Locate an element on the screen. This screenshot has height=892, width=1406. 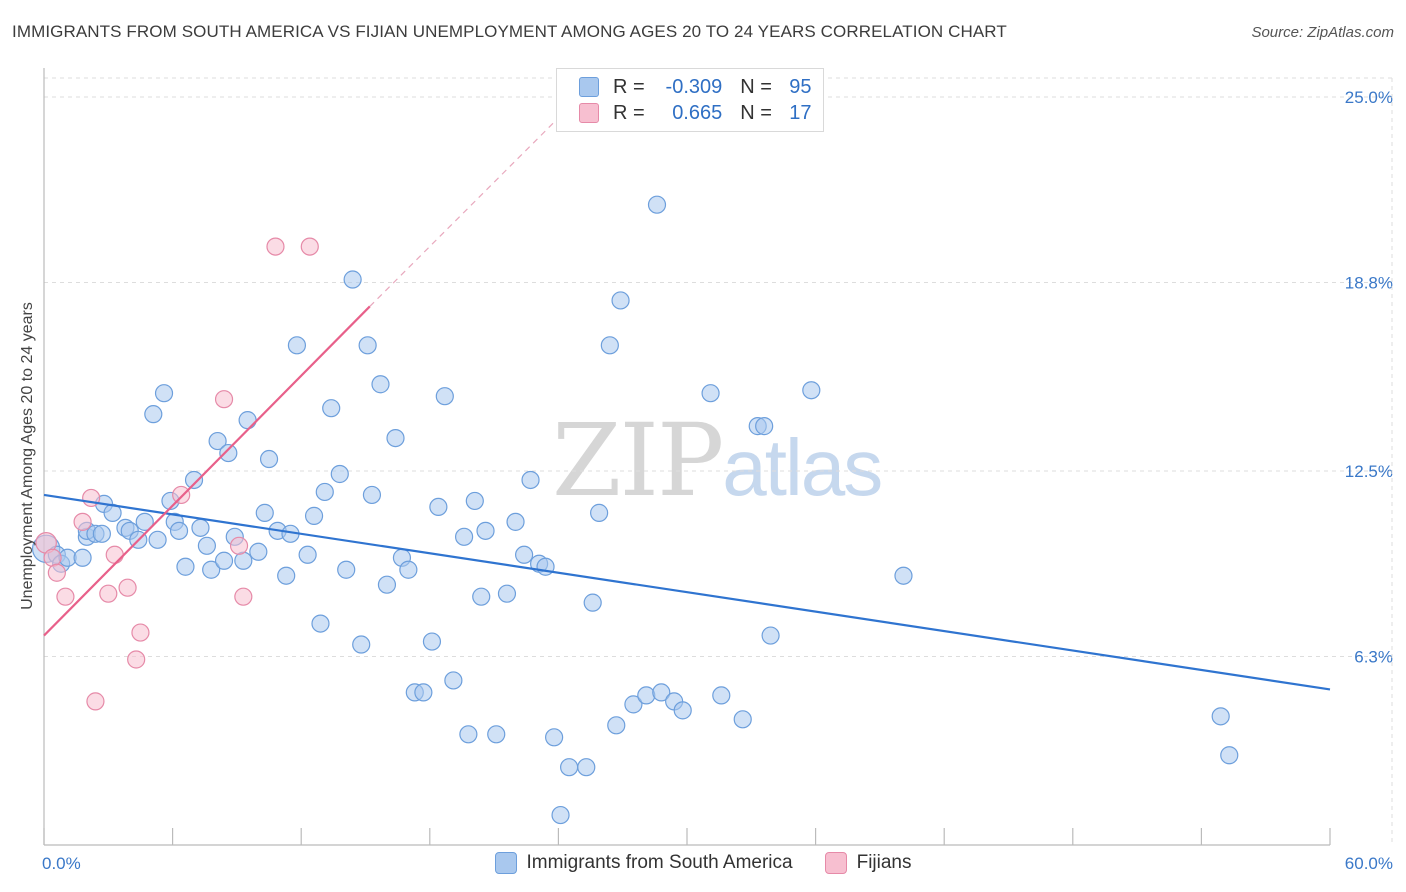
y-tick-label: 18.8% is located at coordinates (1369, 283).